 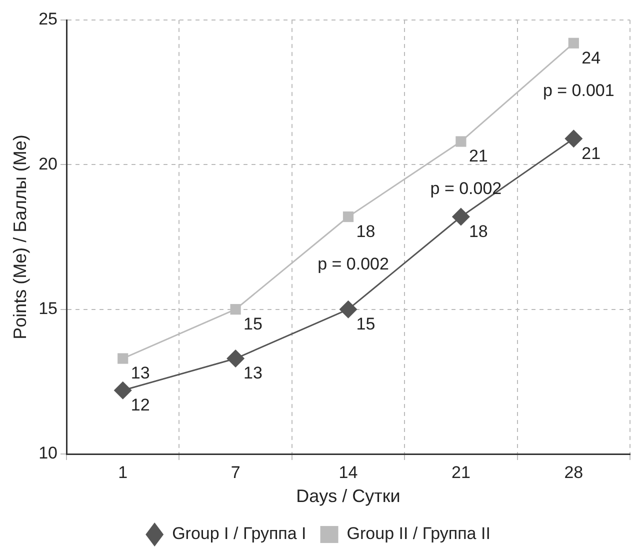 What do you see at coordinates (48, 453) in the screenshot?
I see `y-tick-label: 10` at bounding box center [48, 453].